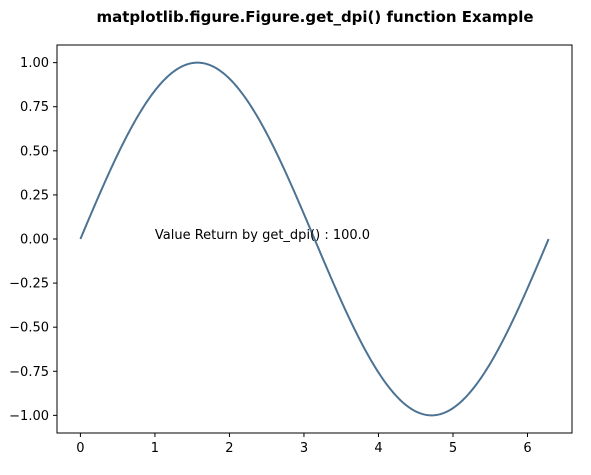 This screenshot has height=475, width=591. What do you see at coordinates (29, 416) in the screenshot?
I see `y-tick-label: −1.00` at bounding box center [29, 416].